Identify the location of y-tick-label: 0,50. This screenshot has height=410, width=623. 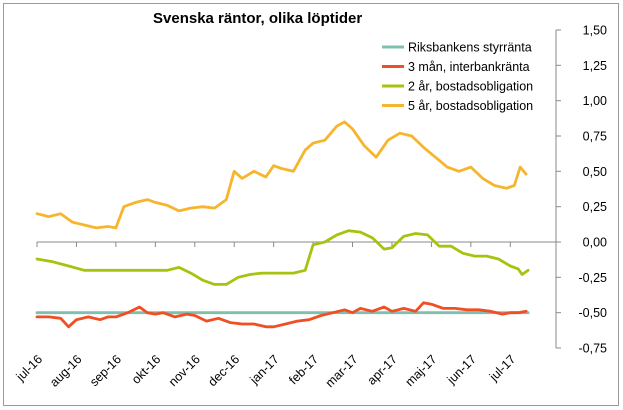
(595, 172).